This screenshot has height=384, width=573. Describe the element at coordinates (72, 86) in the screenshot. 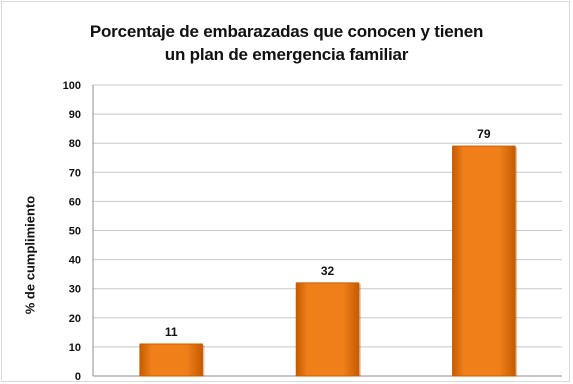

I see `y-tick-label: 100` at that location.